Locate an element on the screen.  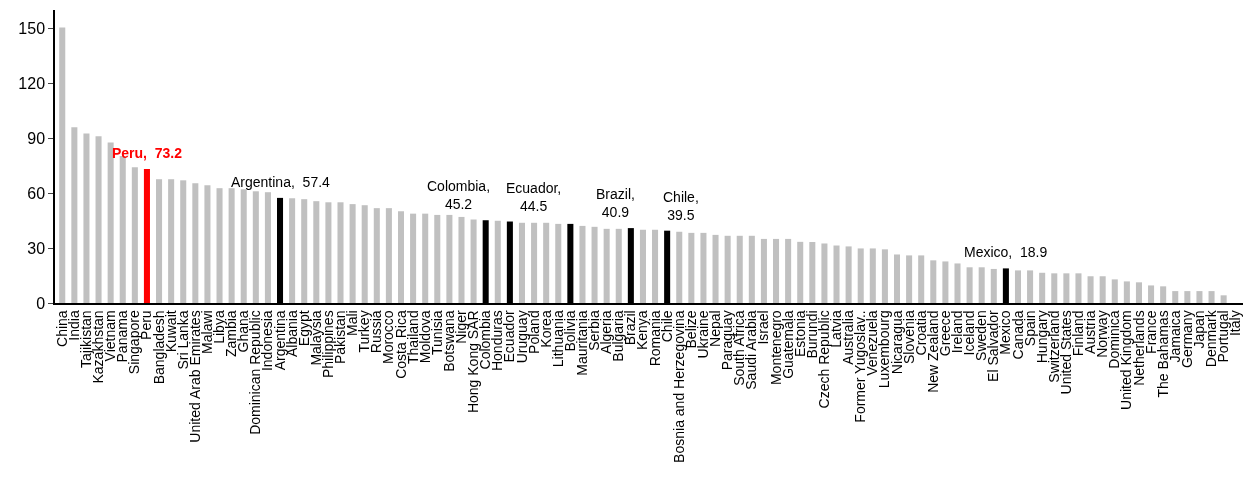
y-tick-label: 30 is located at coordinates (36, 248).